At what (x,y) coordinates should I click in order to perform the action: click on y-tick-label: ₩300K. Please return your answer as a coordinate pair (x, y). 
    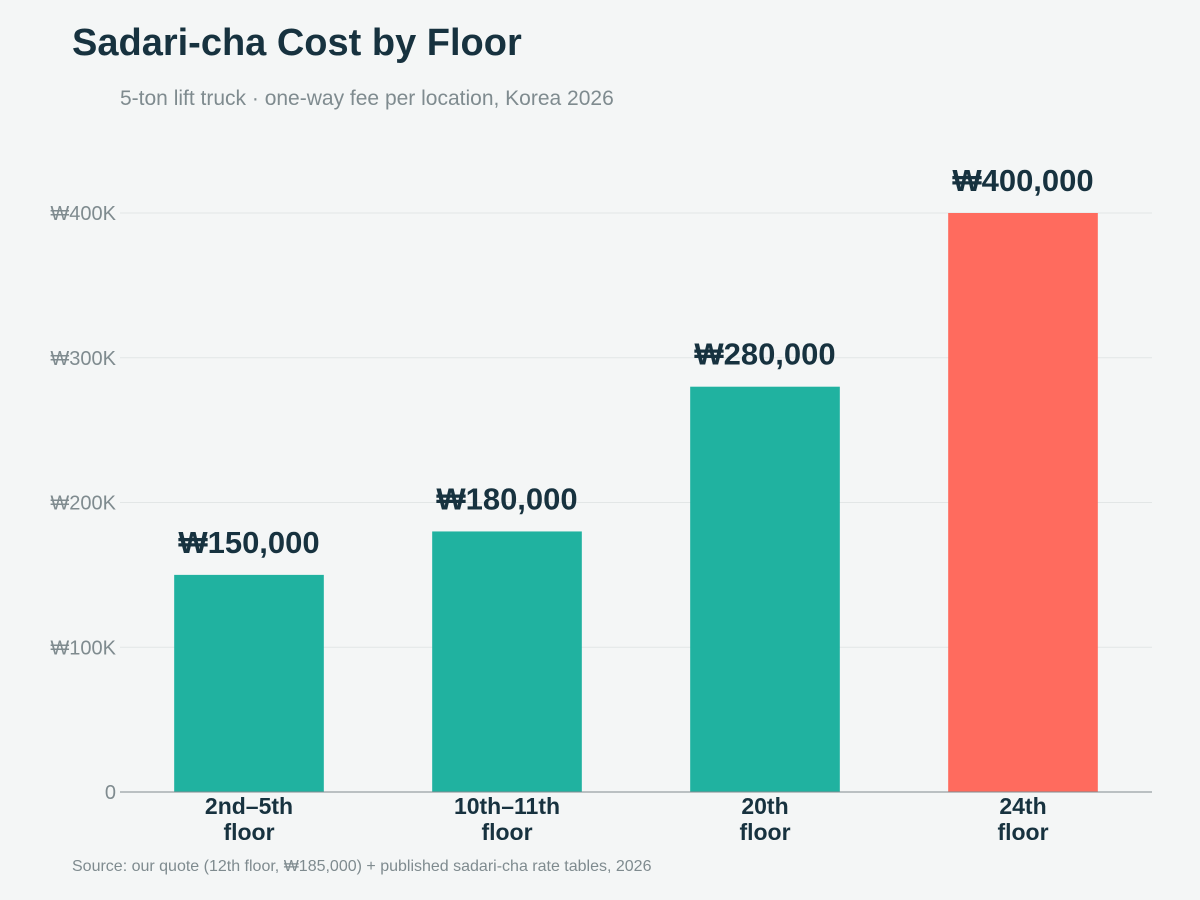
    Looking at the image, I should click on (83, 359).